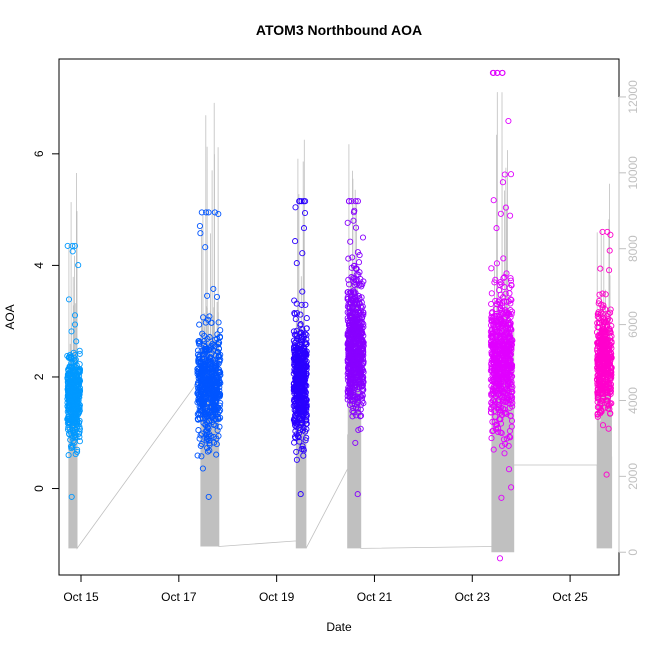 Image resolution: width=650 pixels, height=650 pixels. What do you see at coordinates (633, 324) in the screenshot?
I see `y2-tick-label: 6000` at bounding box center [633, 324].